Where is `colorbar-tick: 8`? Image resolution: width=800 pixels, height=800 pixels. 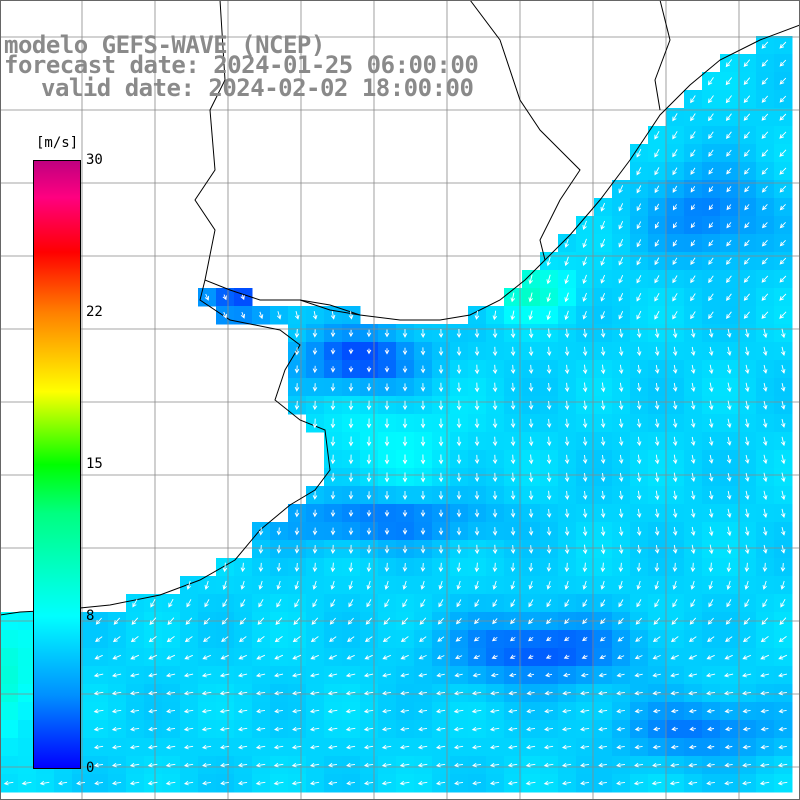 colorbar-tick: 8 is located at coordinates (90, 616).